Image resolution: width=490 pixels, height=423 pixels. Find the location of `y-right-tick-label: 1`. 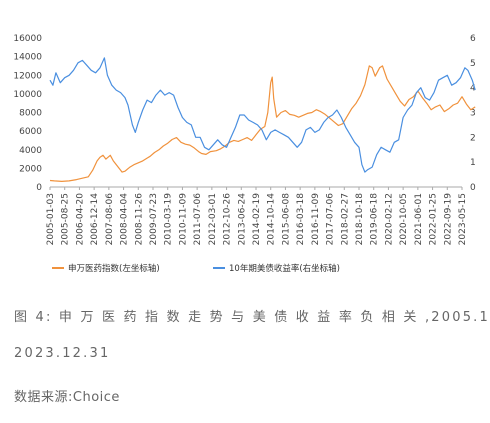

y-right-tick-label: 1 is located at coordinates (473, 163).